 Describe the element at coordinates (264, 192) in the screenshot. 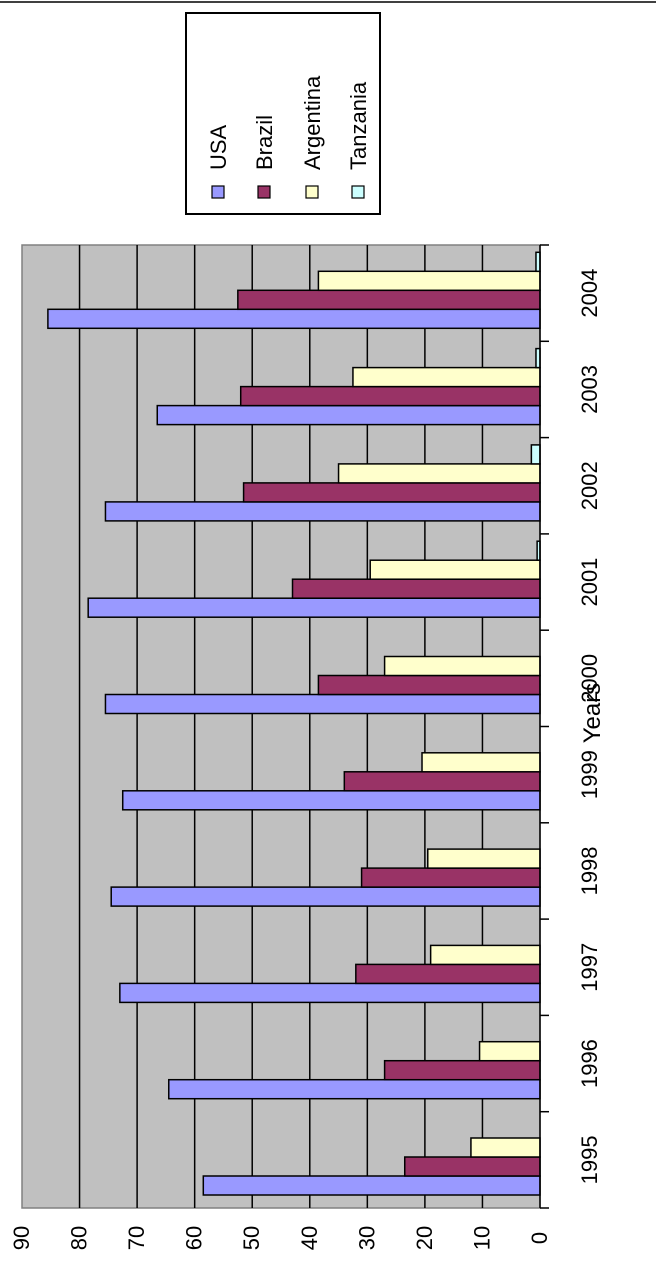

I see `legend-swatch-brazil` at that location.